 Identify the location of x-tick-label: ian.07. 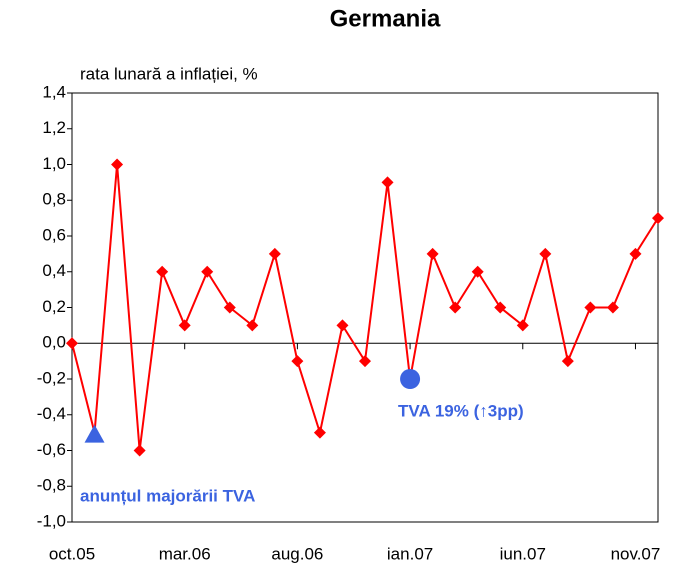
(410, 553).